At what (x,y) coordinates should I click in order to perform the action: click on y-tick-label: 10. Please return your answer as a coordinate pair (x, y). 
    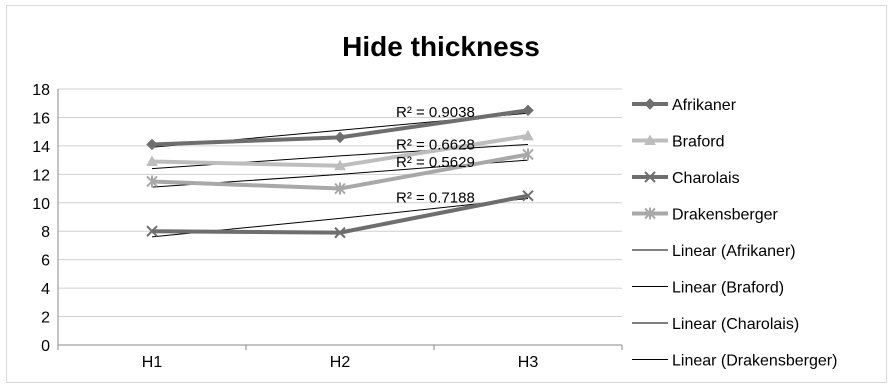
    Looking at the image, I should click on (41, 204).